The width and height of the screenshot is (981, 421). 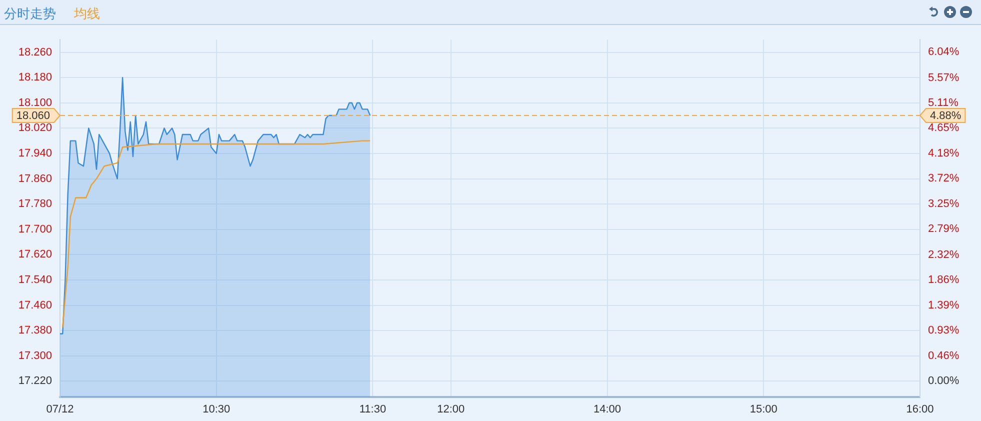 What do you see at coordinates (35, 78) in the screenshot?
I see `y-tick-label: 18.180` at bounding box center [35, 78].